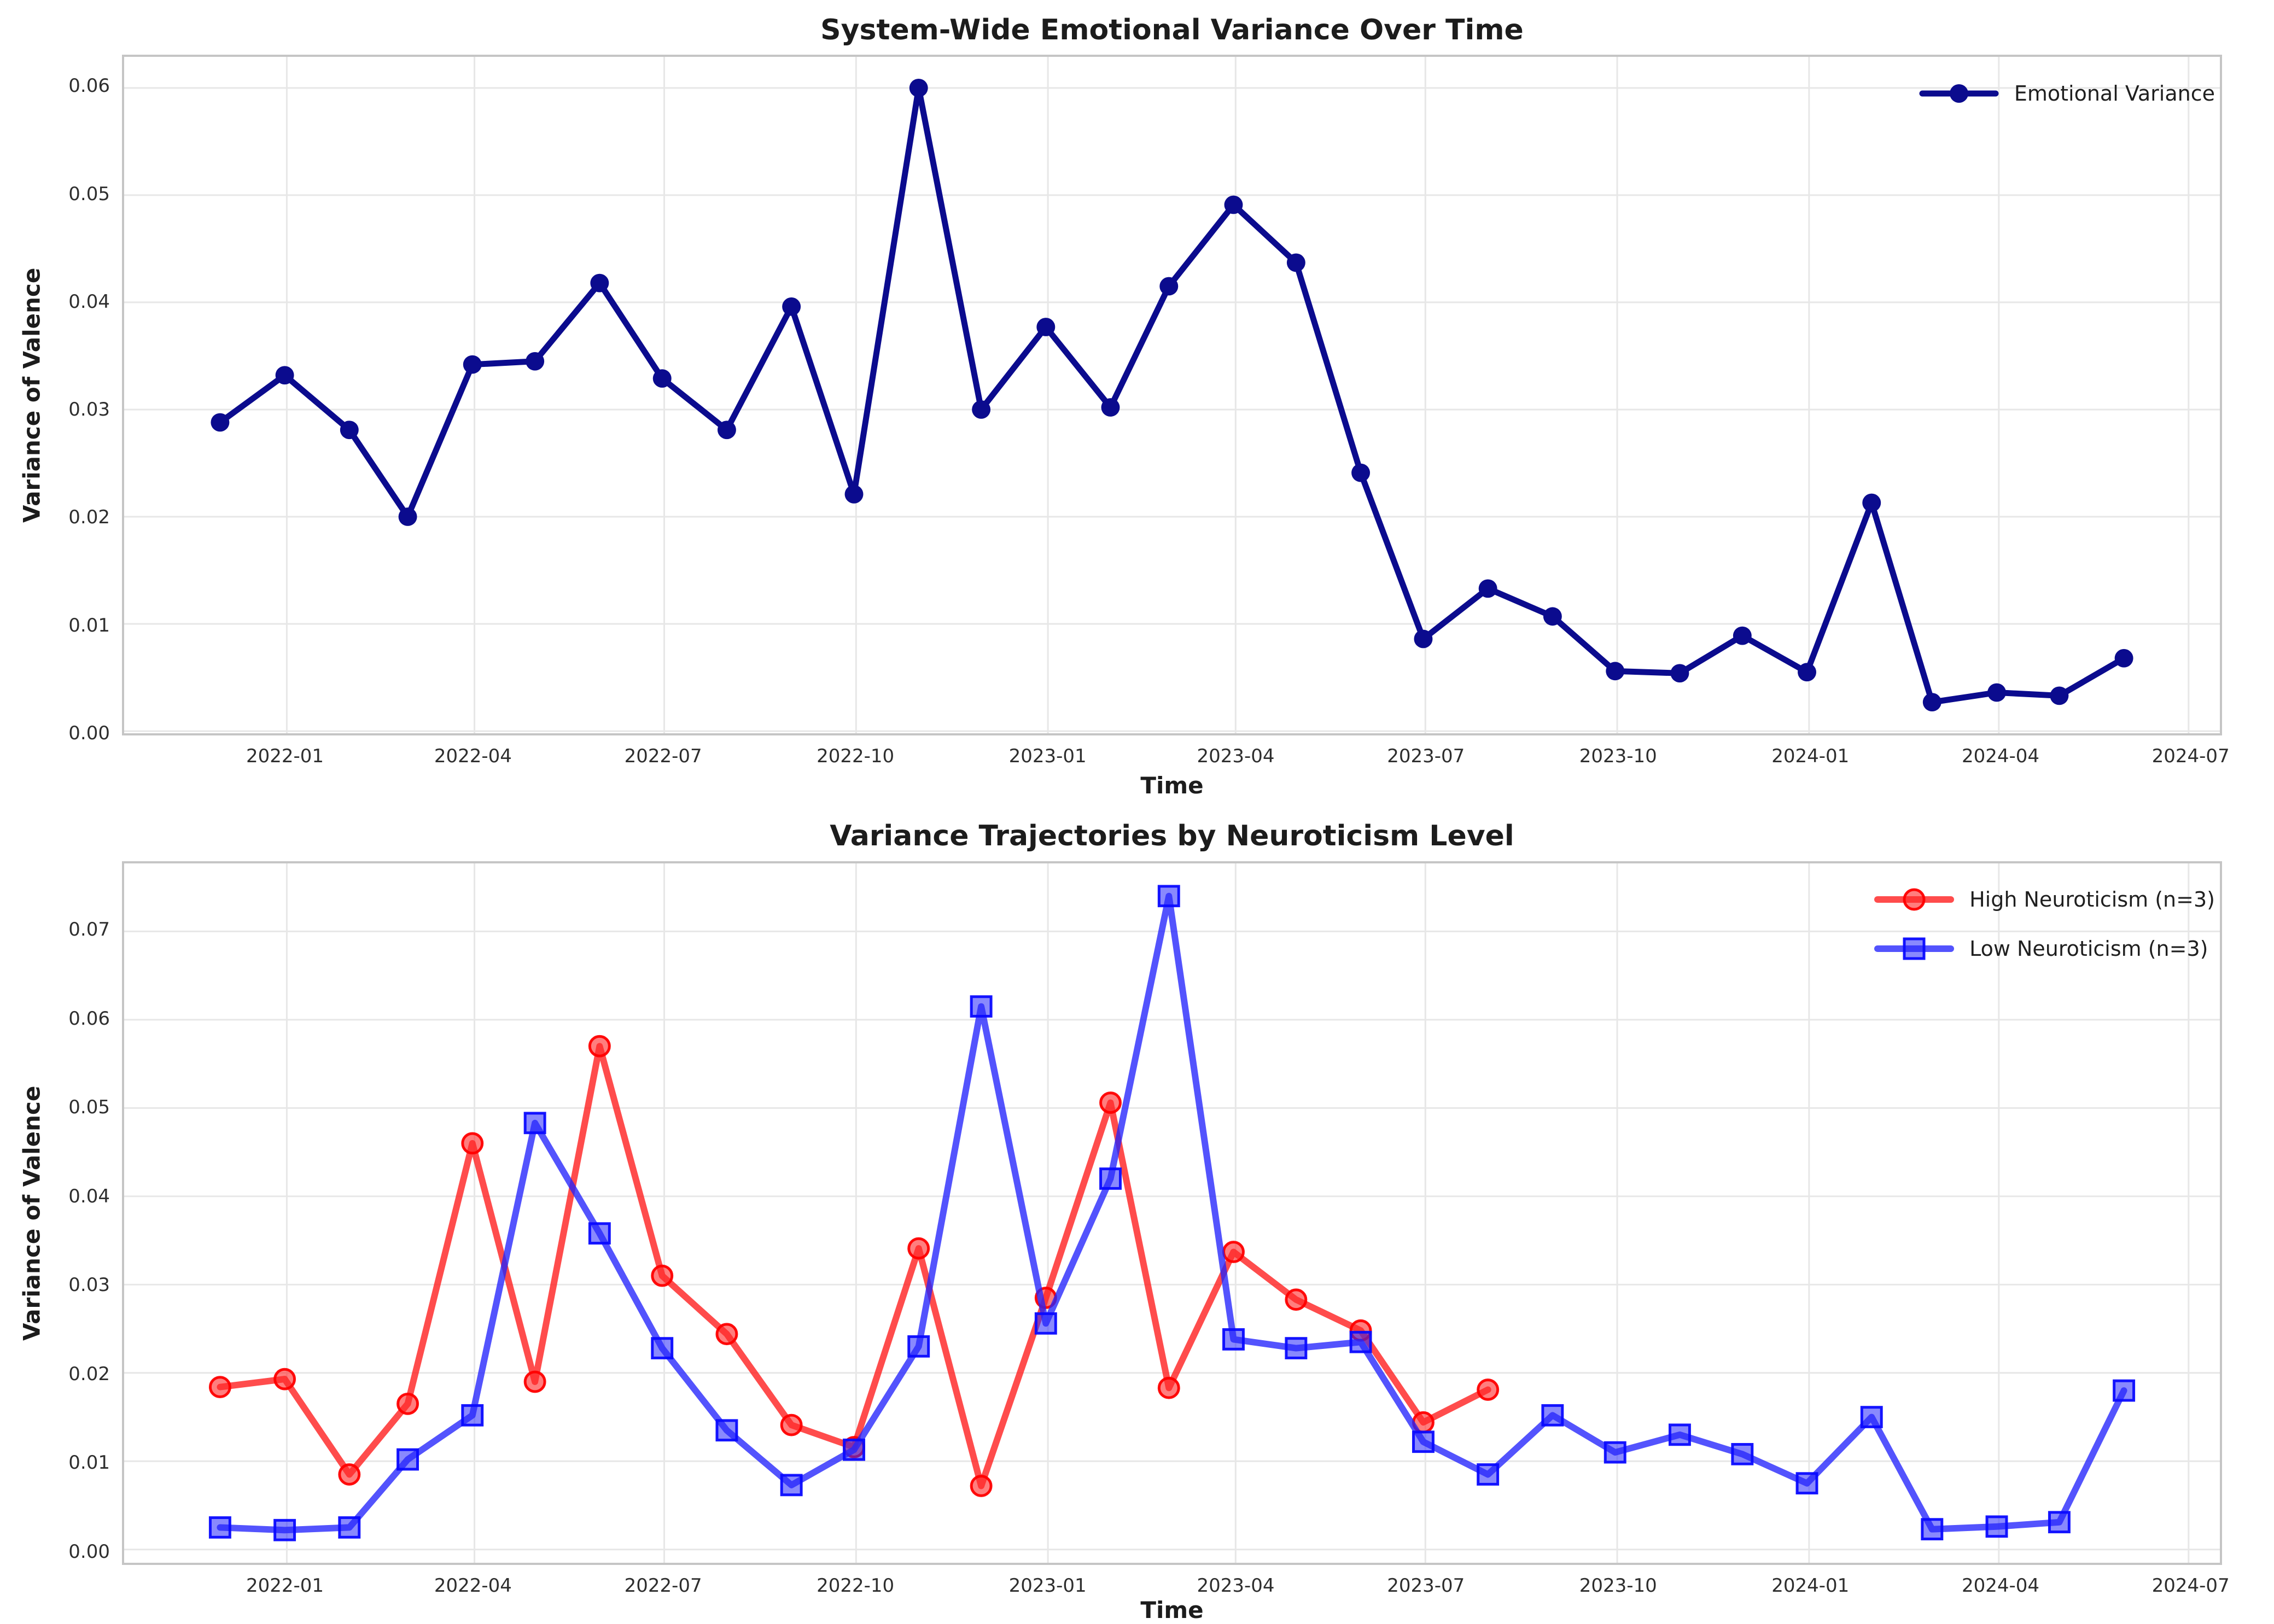 The width and height of the screenshot is (2274, 1624). I want to click on x-tick-label: 2023-01, so click(1047, 1586).